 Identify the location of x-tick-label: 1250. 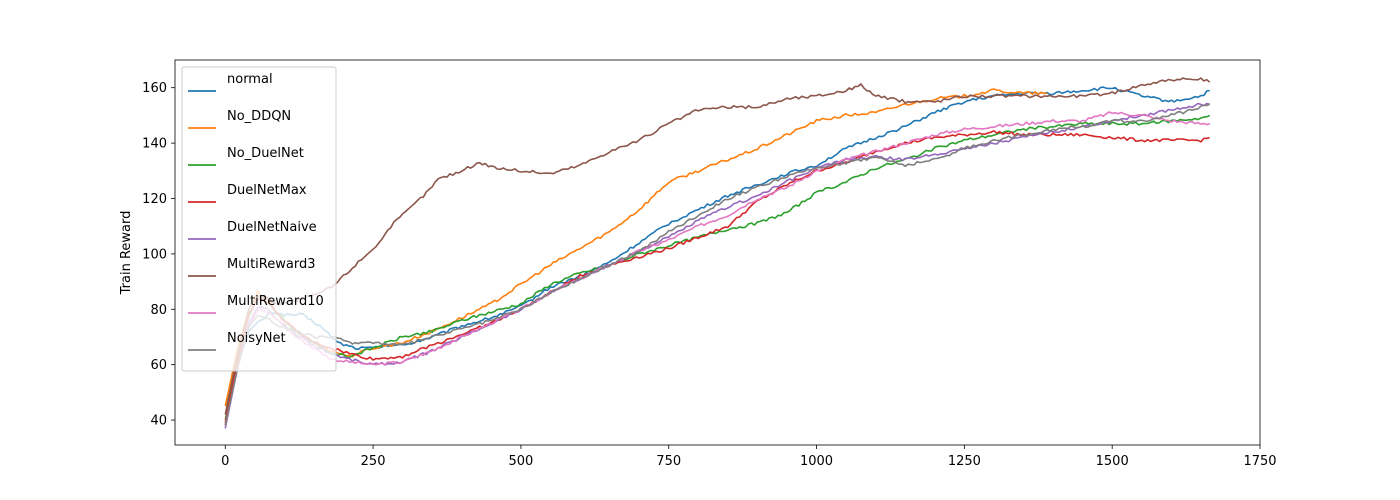
(964, 461).